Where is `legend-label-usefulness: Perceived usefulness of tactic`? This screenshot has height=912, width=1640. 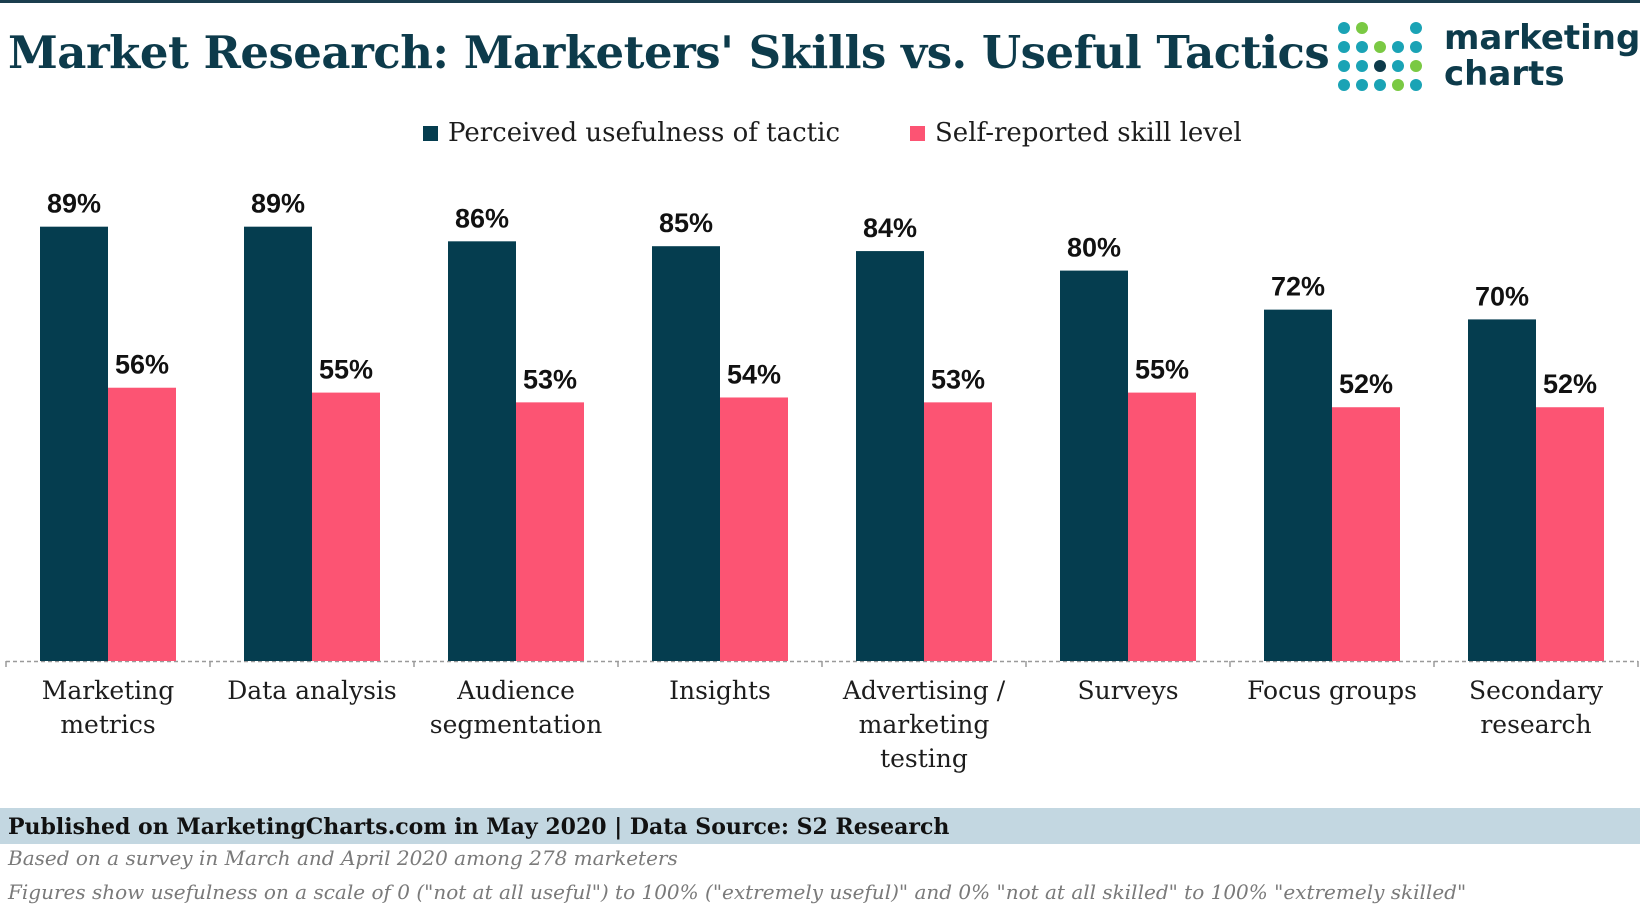
legend-label-usefulness: Perceived usefulness of tactic is located at coordinates (644, 133).